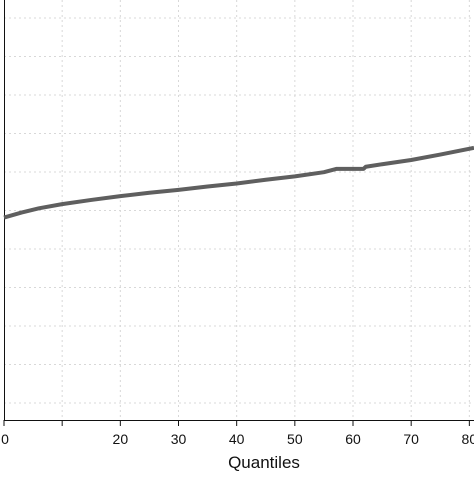 The image size is (474, 479). Describe the element at coordinates (5, 439) in the screenshot. I see `x-tick-label: 0` at that location.